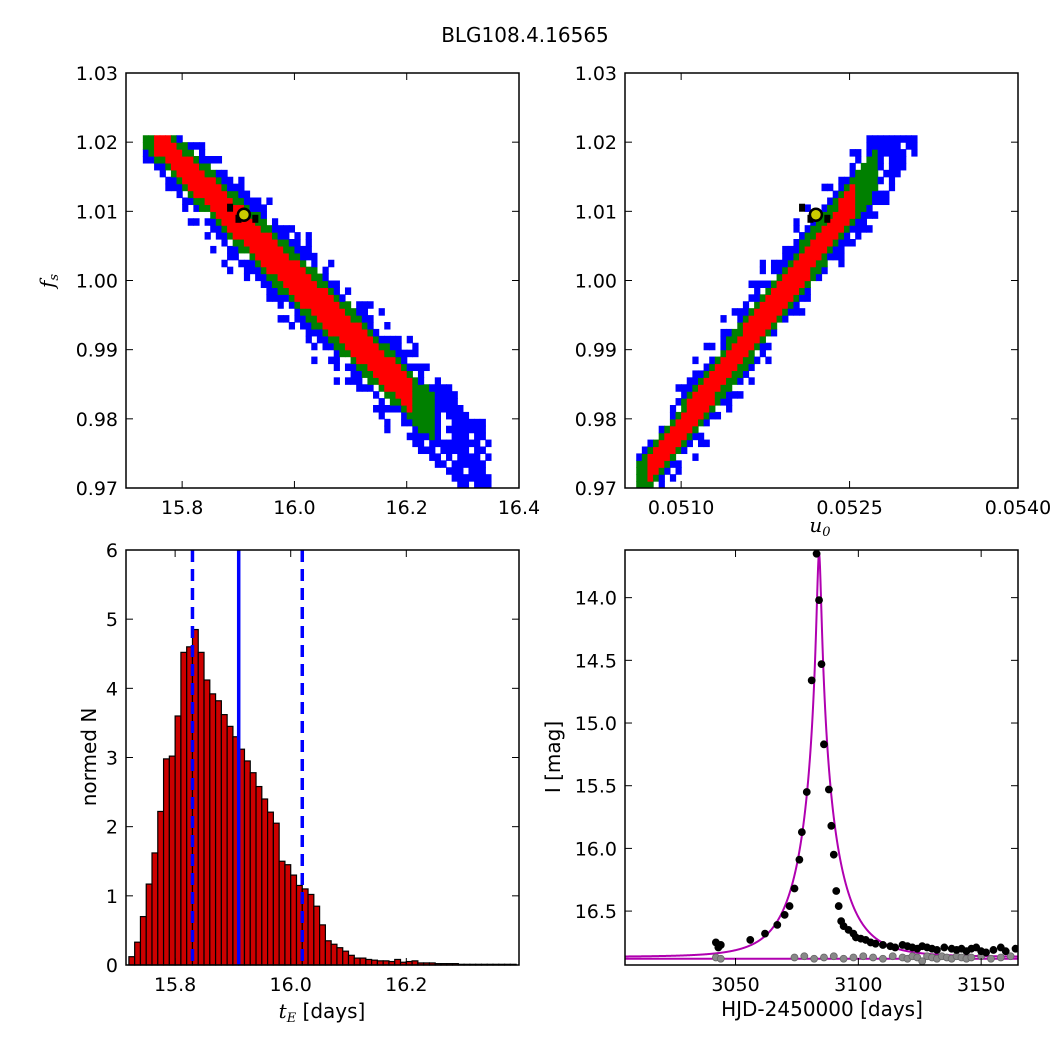 This screenshot has width=1050, height=1050. I want to click on y-axis-label-sub: s, so click(54, 277).